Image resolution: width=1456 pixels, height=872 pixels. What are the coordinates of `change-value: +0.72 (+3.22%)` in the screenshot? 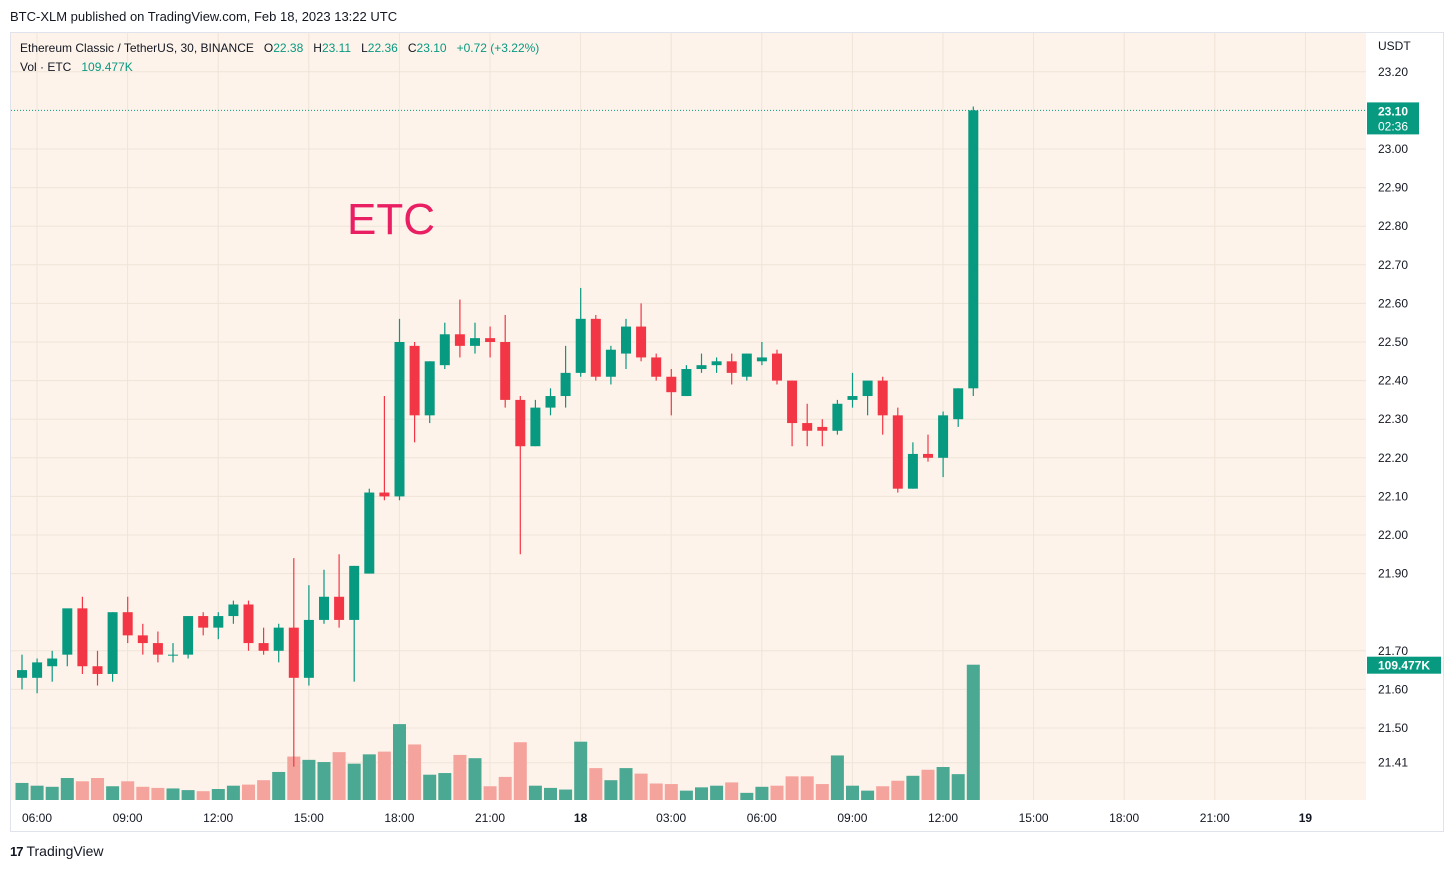 It's located at (498, 48).